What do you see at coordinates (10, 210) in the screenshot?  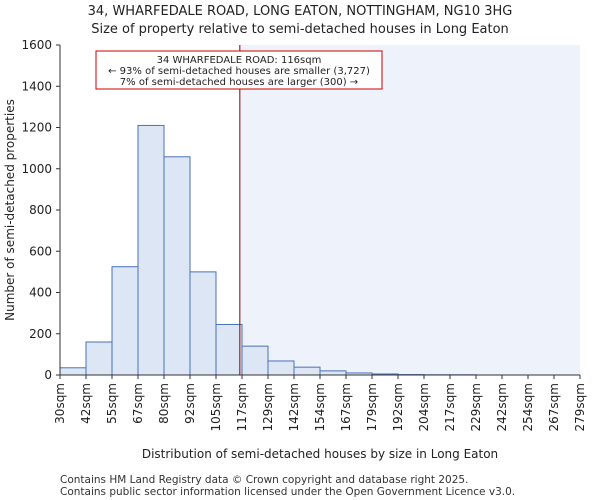 I see `y-axis-label: Number of semi-detached properties` at bounding box center [10, 210].